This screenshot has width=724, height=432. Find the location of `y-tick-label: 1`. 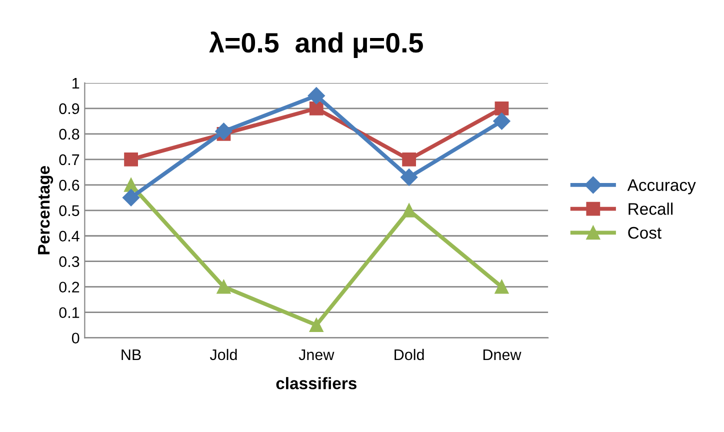

y-tick-label: 1 is located at coordinates (76, 83).